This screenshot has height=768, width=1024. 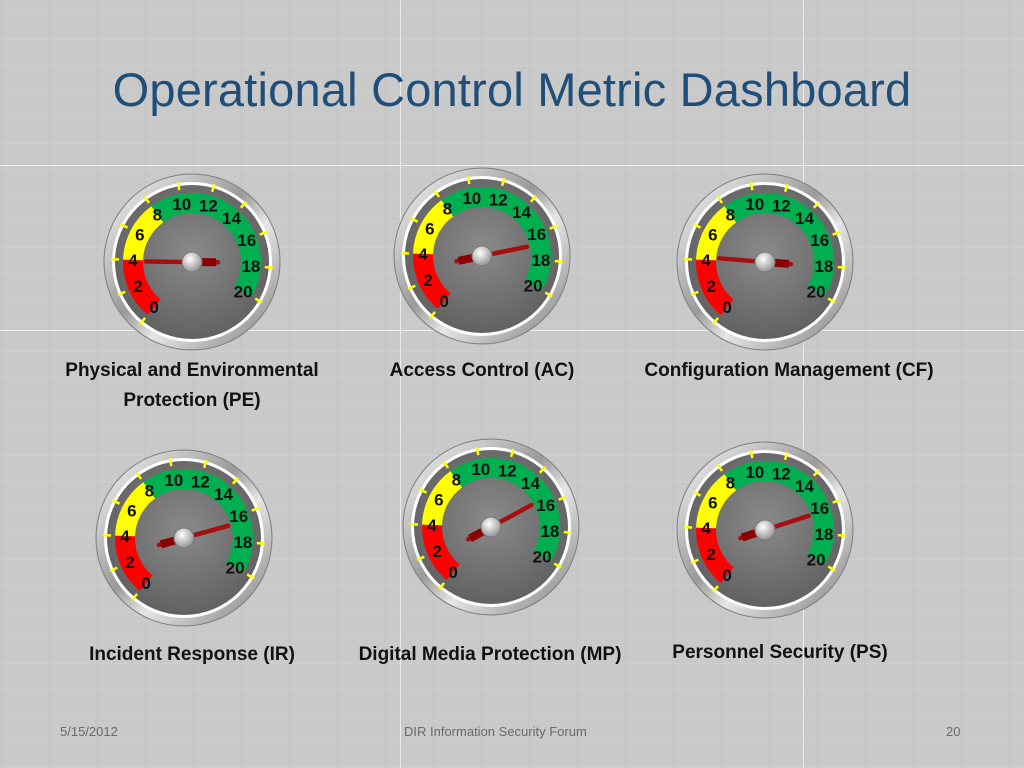 I want to click on gauge-label-mp: Digital Media Protection (MP), so click(x=490, y=654).